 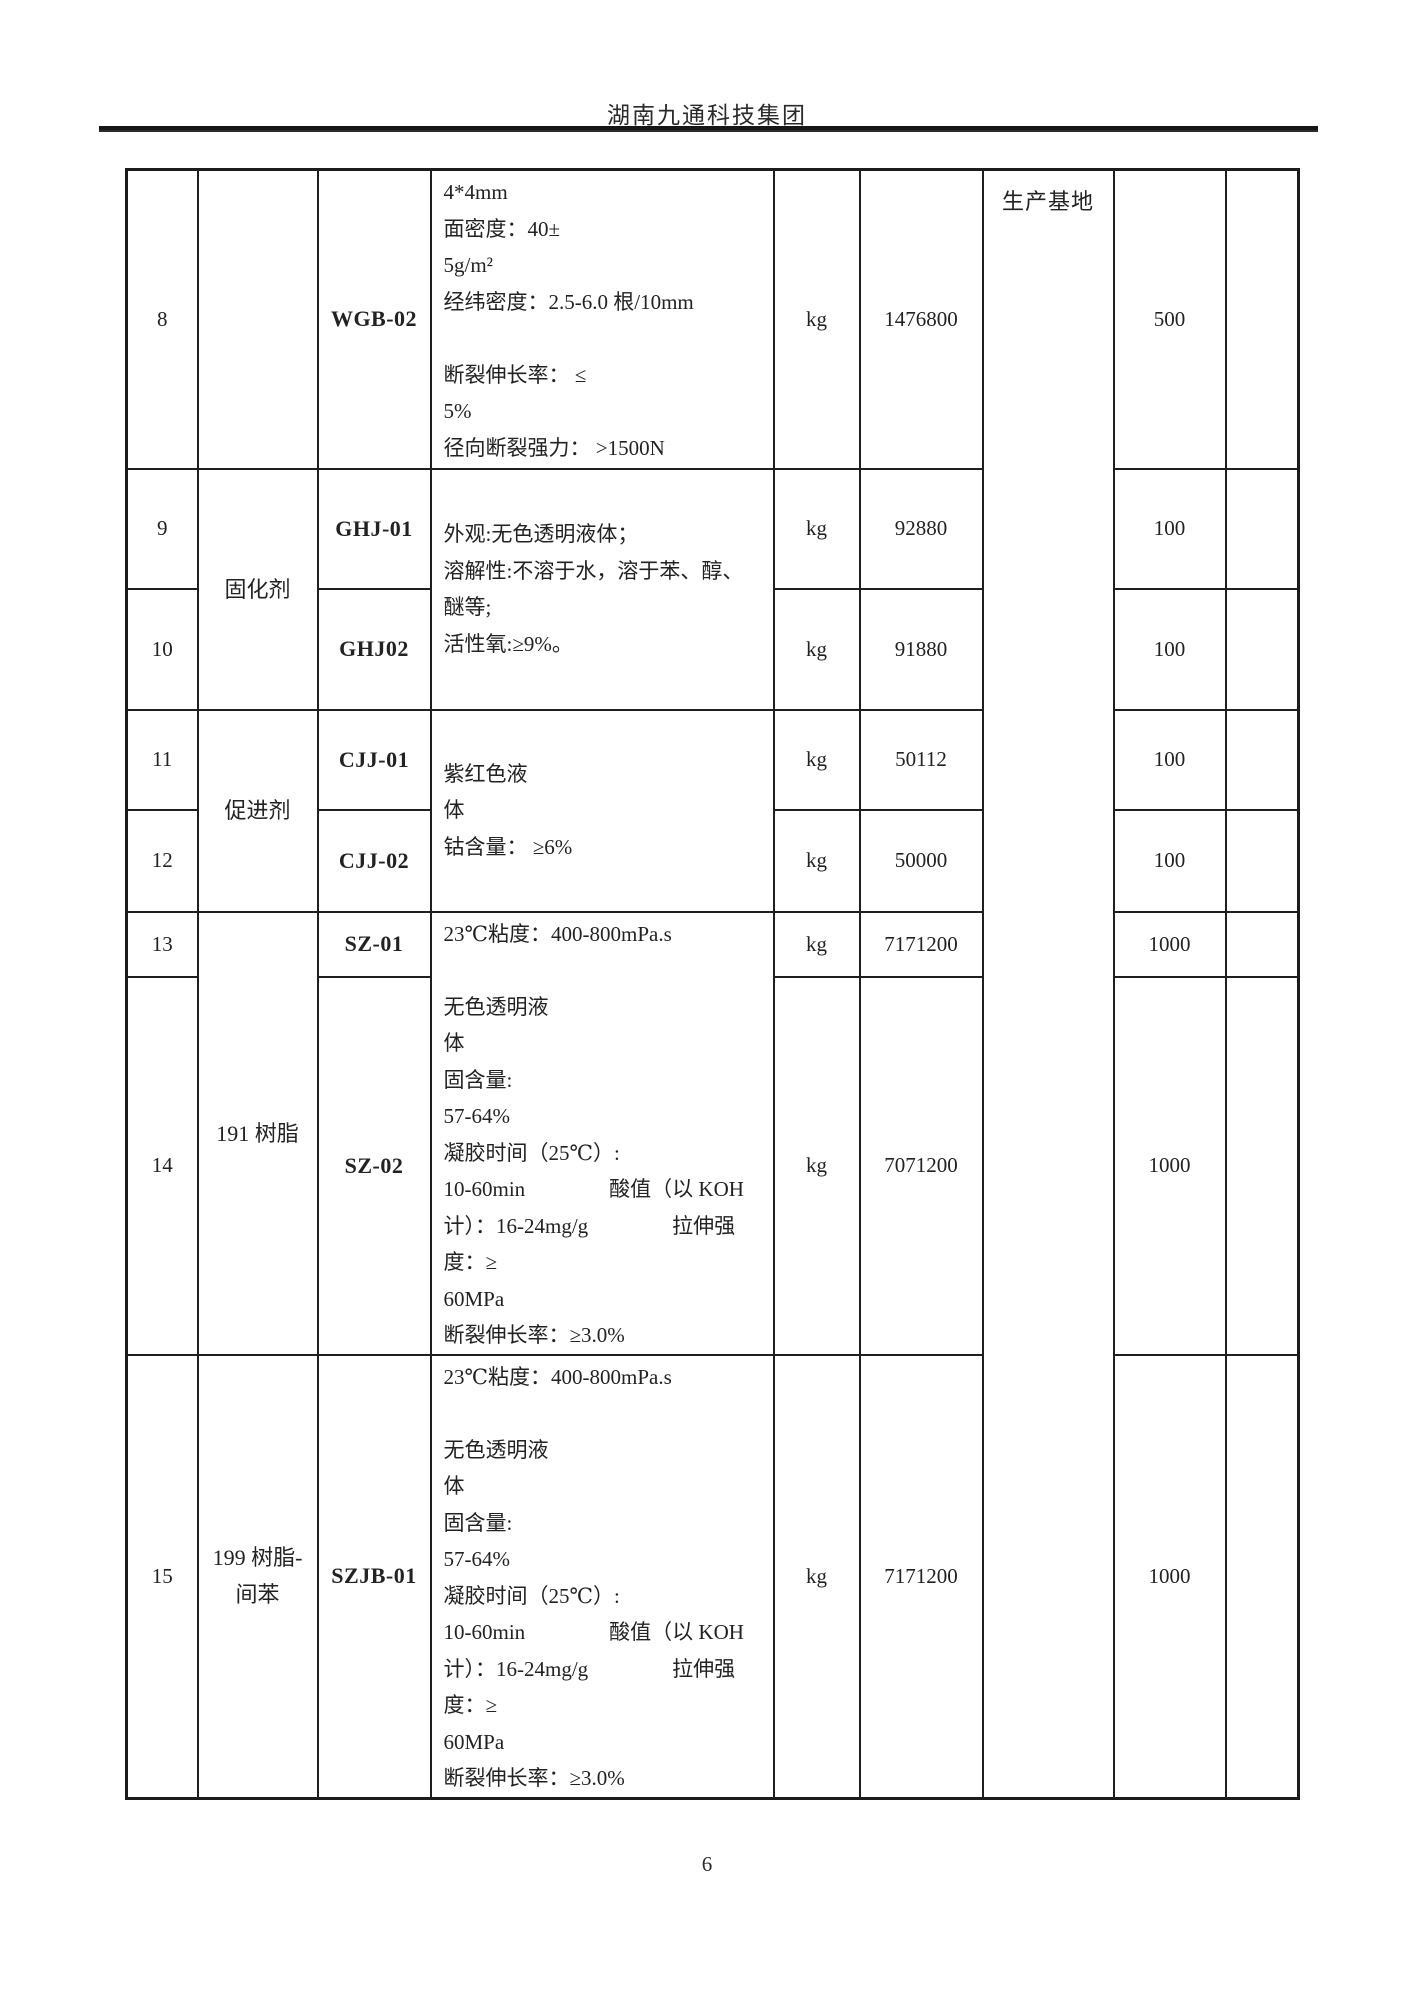 What do you see at coordinates (162, 319) in the screenshot?
I see `row-number-cell: 8` at bounding box center [162, 319].